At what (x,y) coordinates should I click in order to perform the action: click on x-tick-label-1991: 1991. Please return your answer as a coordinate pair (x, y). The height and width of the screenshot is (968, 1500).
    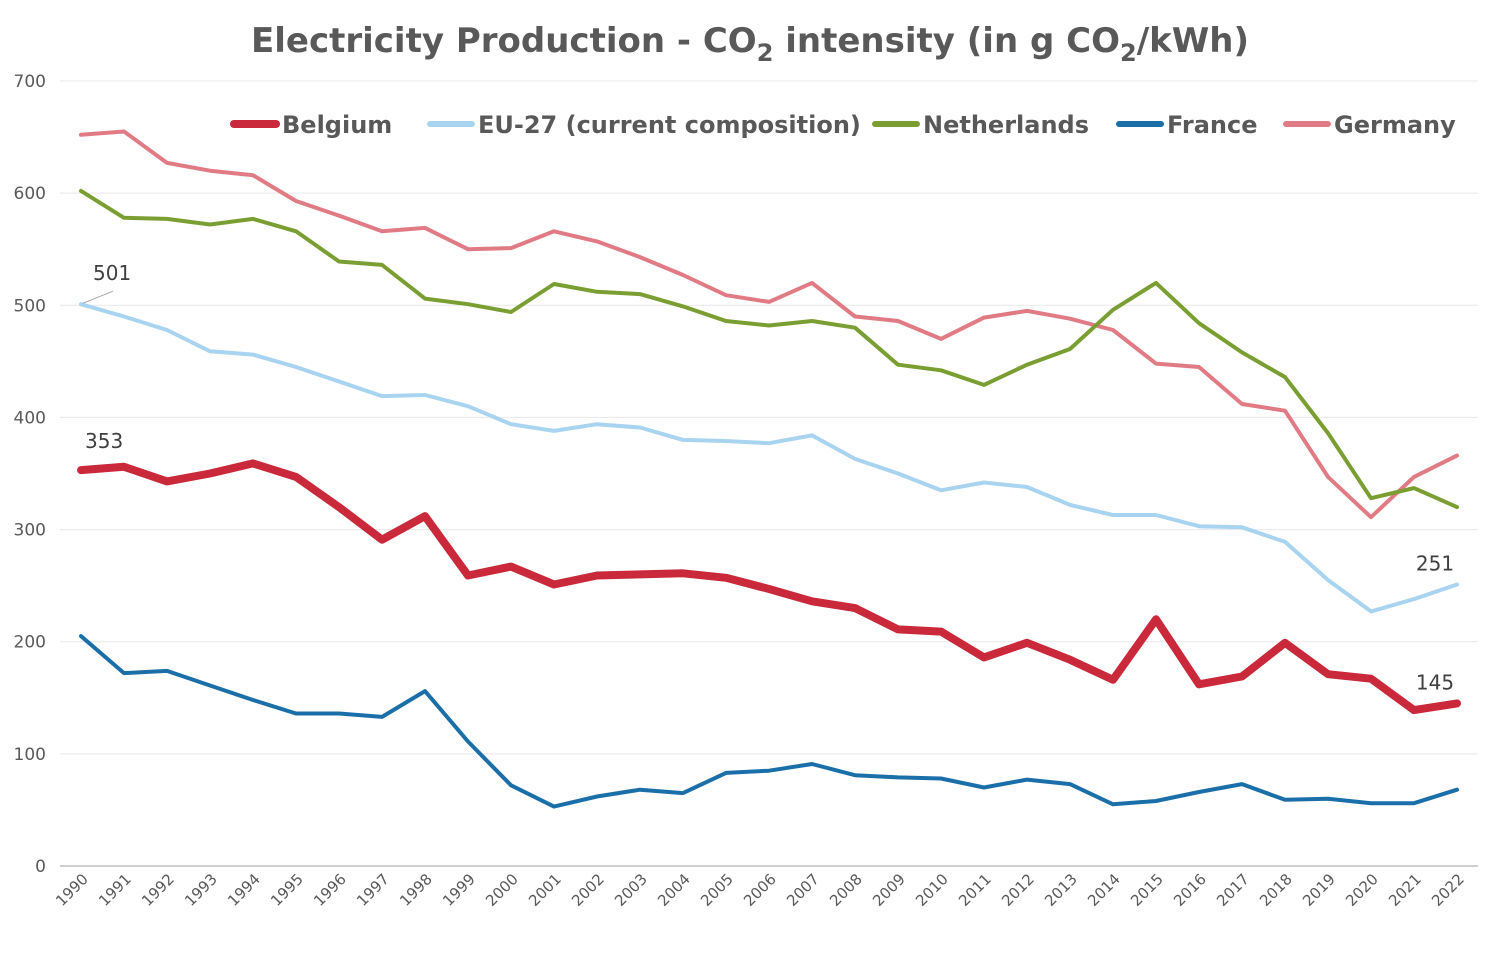
    Looking at the image, I should click on (115, 890).